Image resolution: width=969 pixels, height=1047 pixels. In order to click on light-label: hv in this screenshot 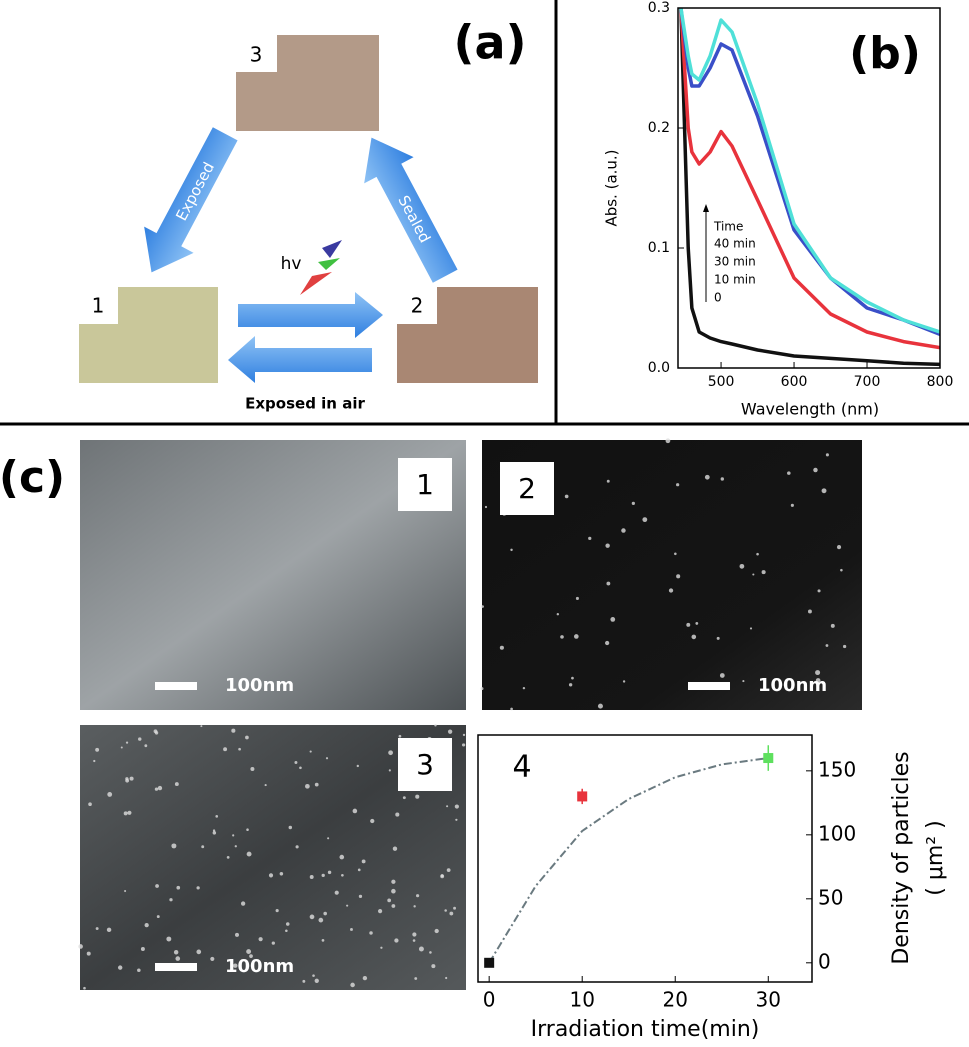, I will do `click(291, 264)`.